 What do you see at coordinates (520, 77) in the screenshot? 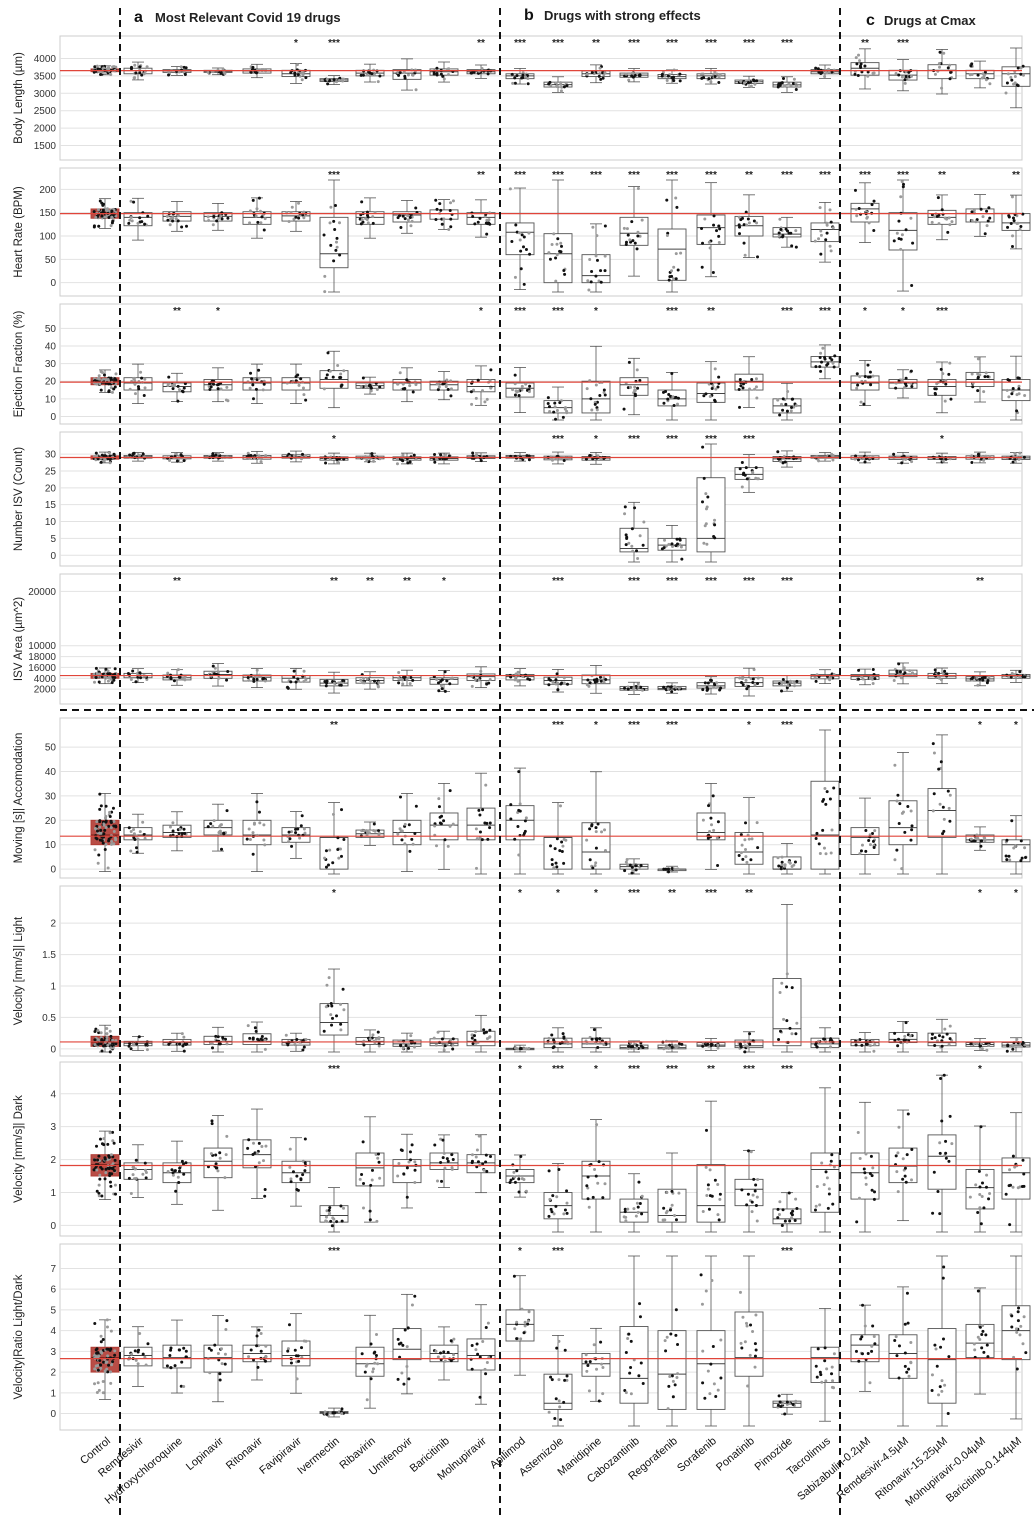
I see `box-apilimod` at bounding box center [520, 77].